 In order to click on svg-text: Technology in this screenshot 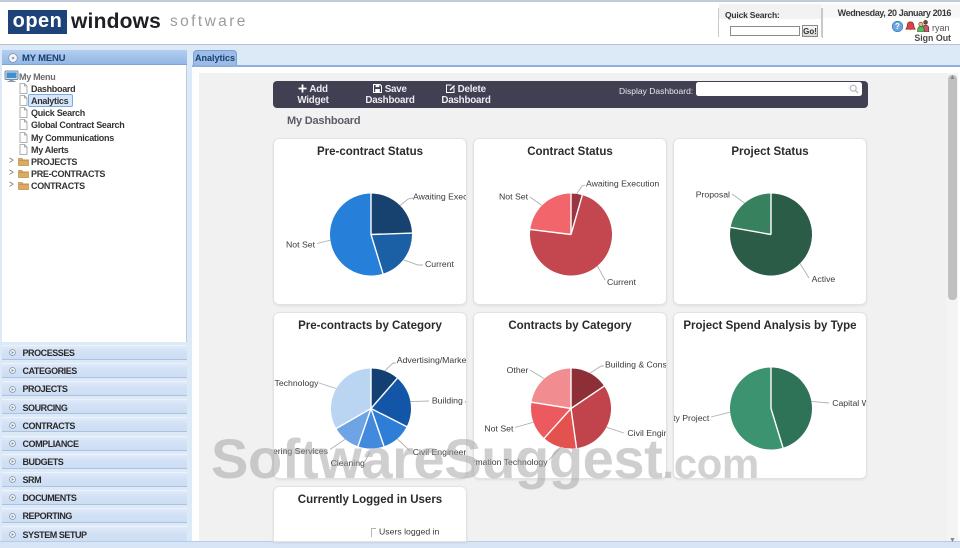, I will do `click(297, 383)`.